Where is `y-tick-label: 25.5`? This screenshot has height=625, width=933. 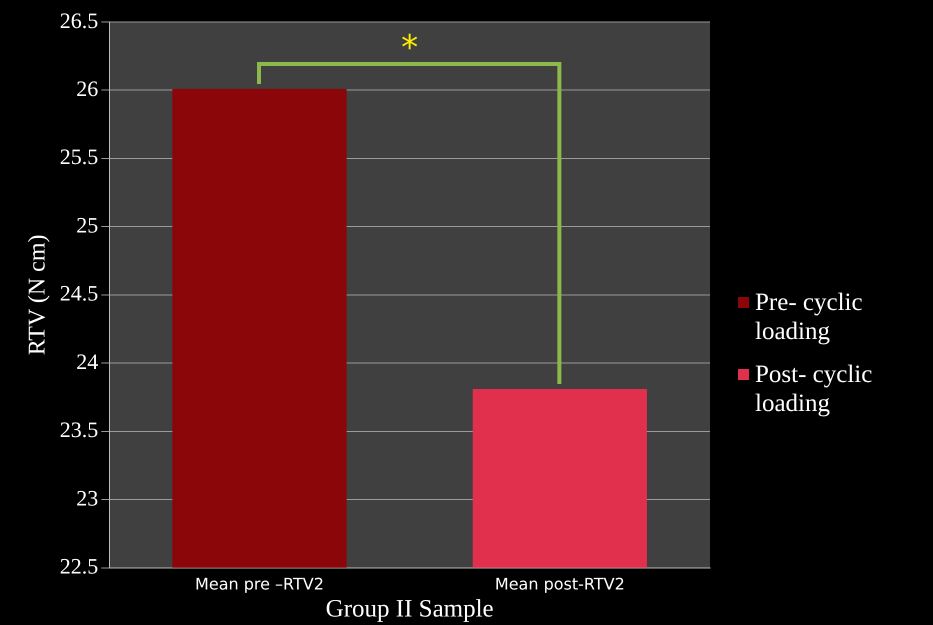
y-tick-label: 25.5 is located at coordinates (79, 157).